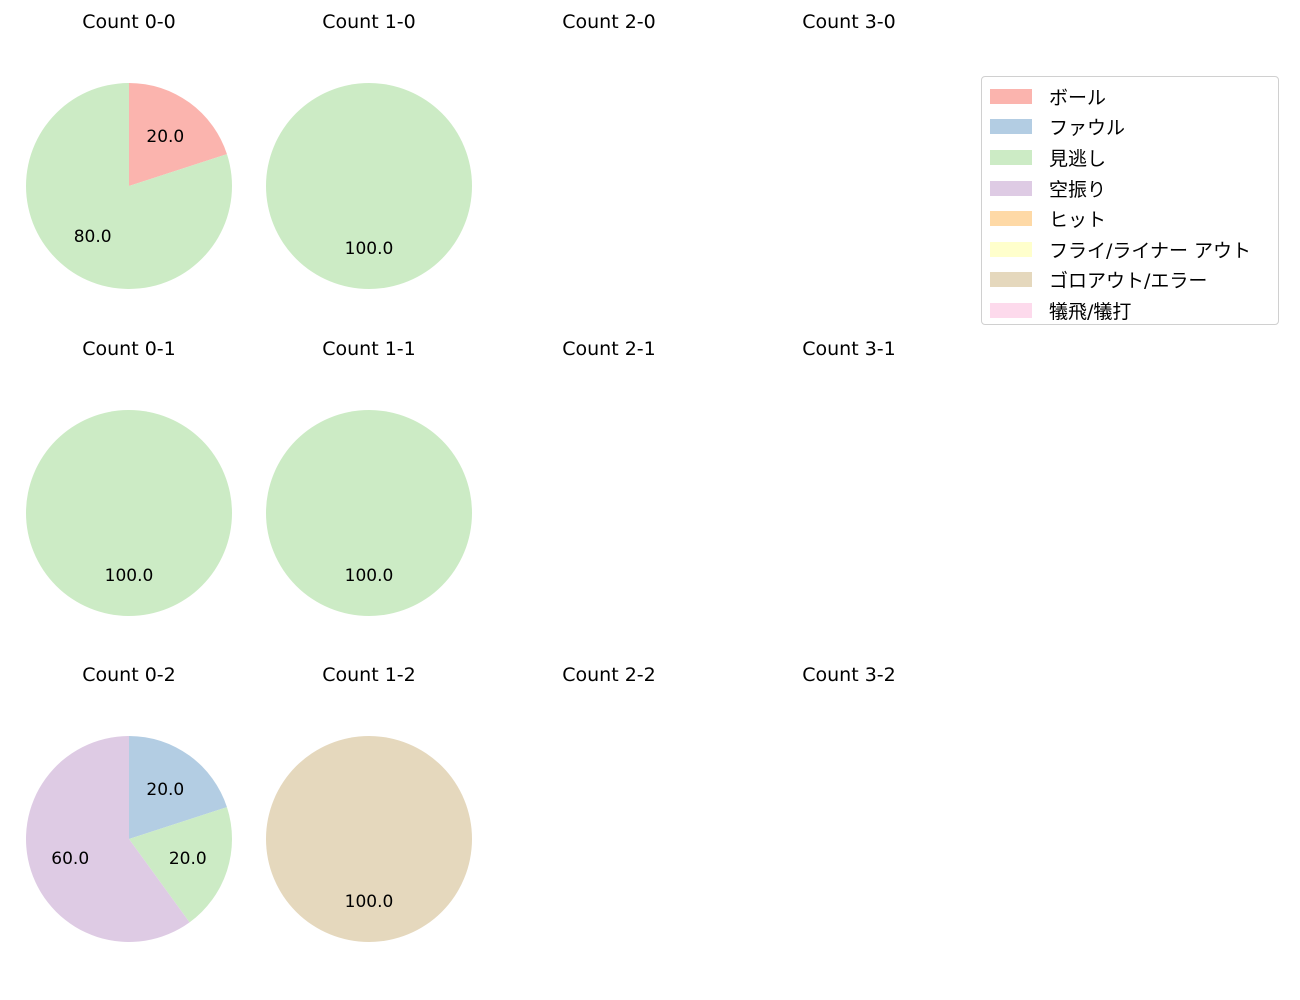  I want to click on pie-title: Count 1-1, so click(369, 349).